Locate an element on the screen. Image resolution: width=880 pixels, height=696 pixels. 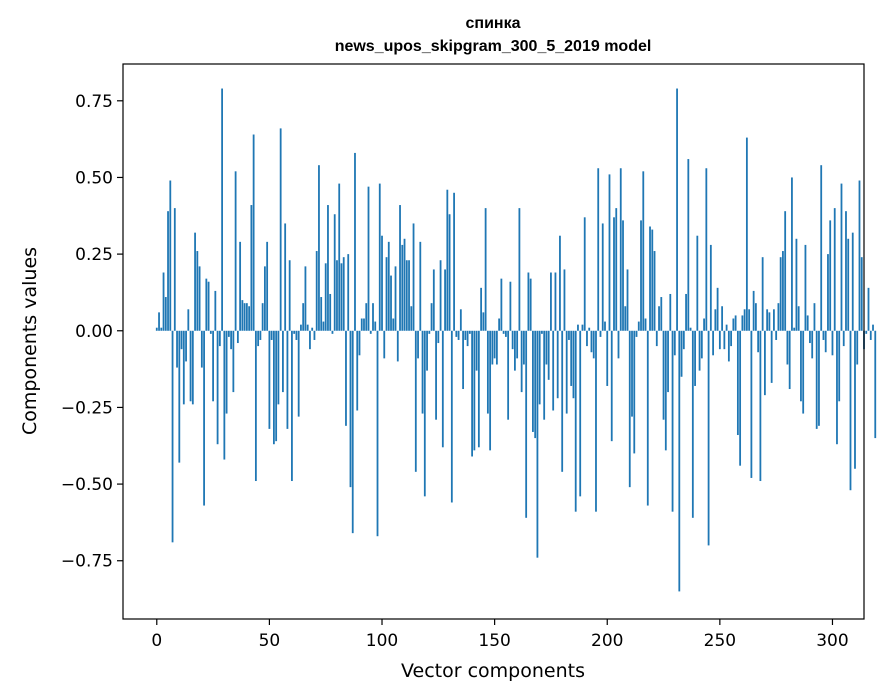
x-tick-label: 150 is located at coordinates (494, 641).